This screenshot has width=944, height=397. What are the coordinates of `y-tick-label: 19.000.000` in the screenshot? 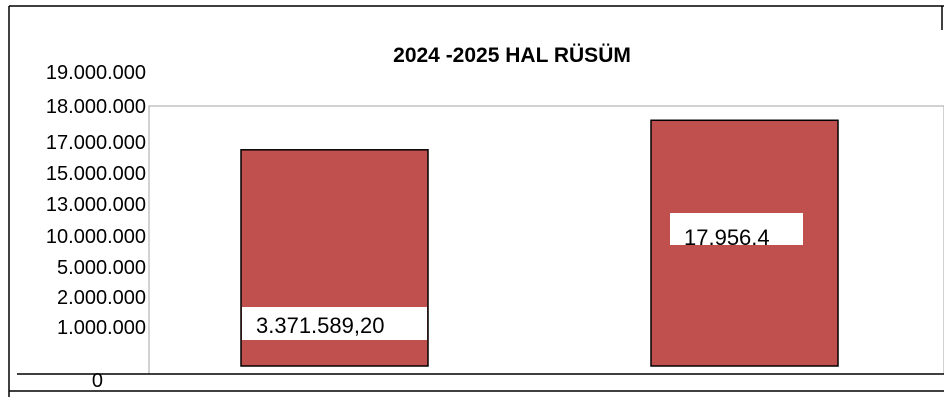 It's located at (96, 73).